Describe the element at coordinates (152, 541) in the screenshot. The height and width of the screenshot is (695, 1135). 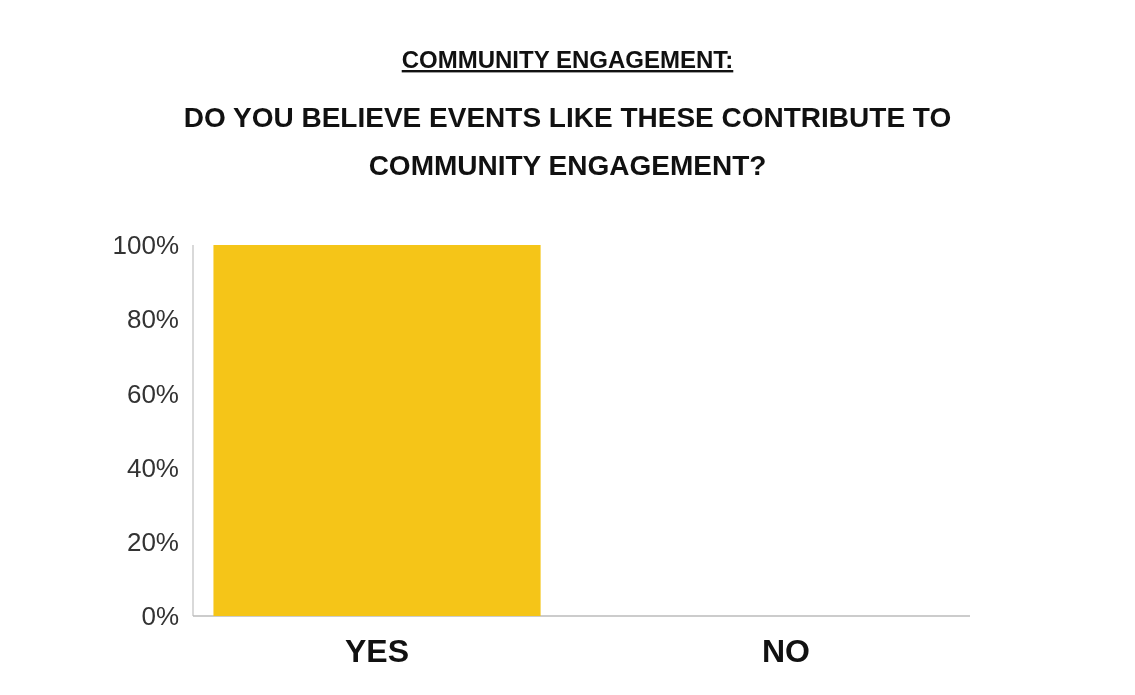
I see `y-tick-label: 20%` at that location.